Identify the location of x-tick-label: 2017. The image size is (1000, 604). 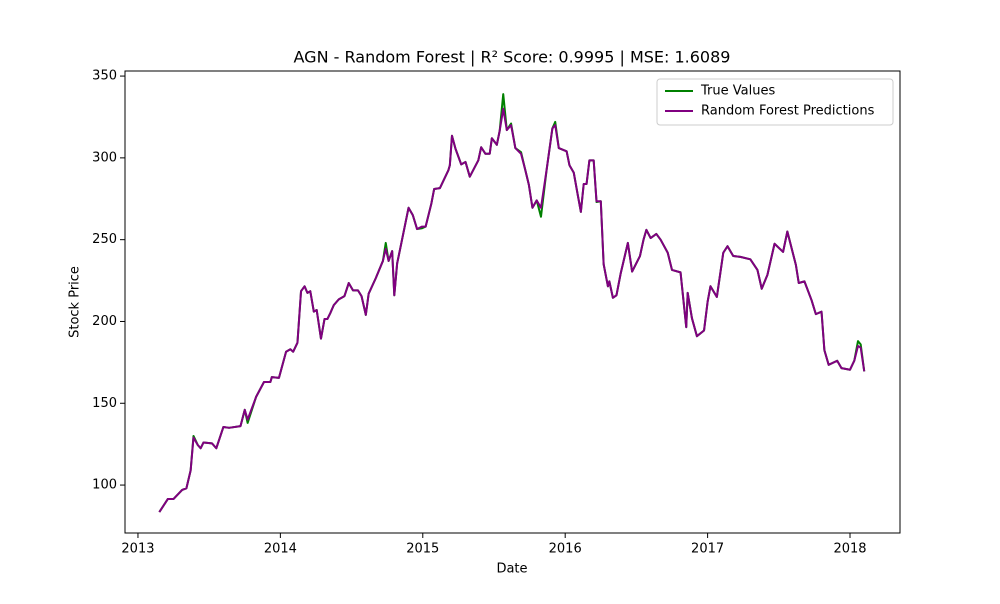
(707, 549).